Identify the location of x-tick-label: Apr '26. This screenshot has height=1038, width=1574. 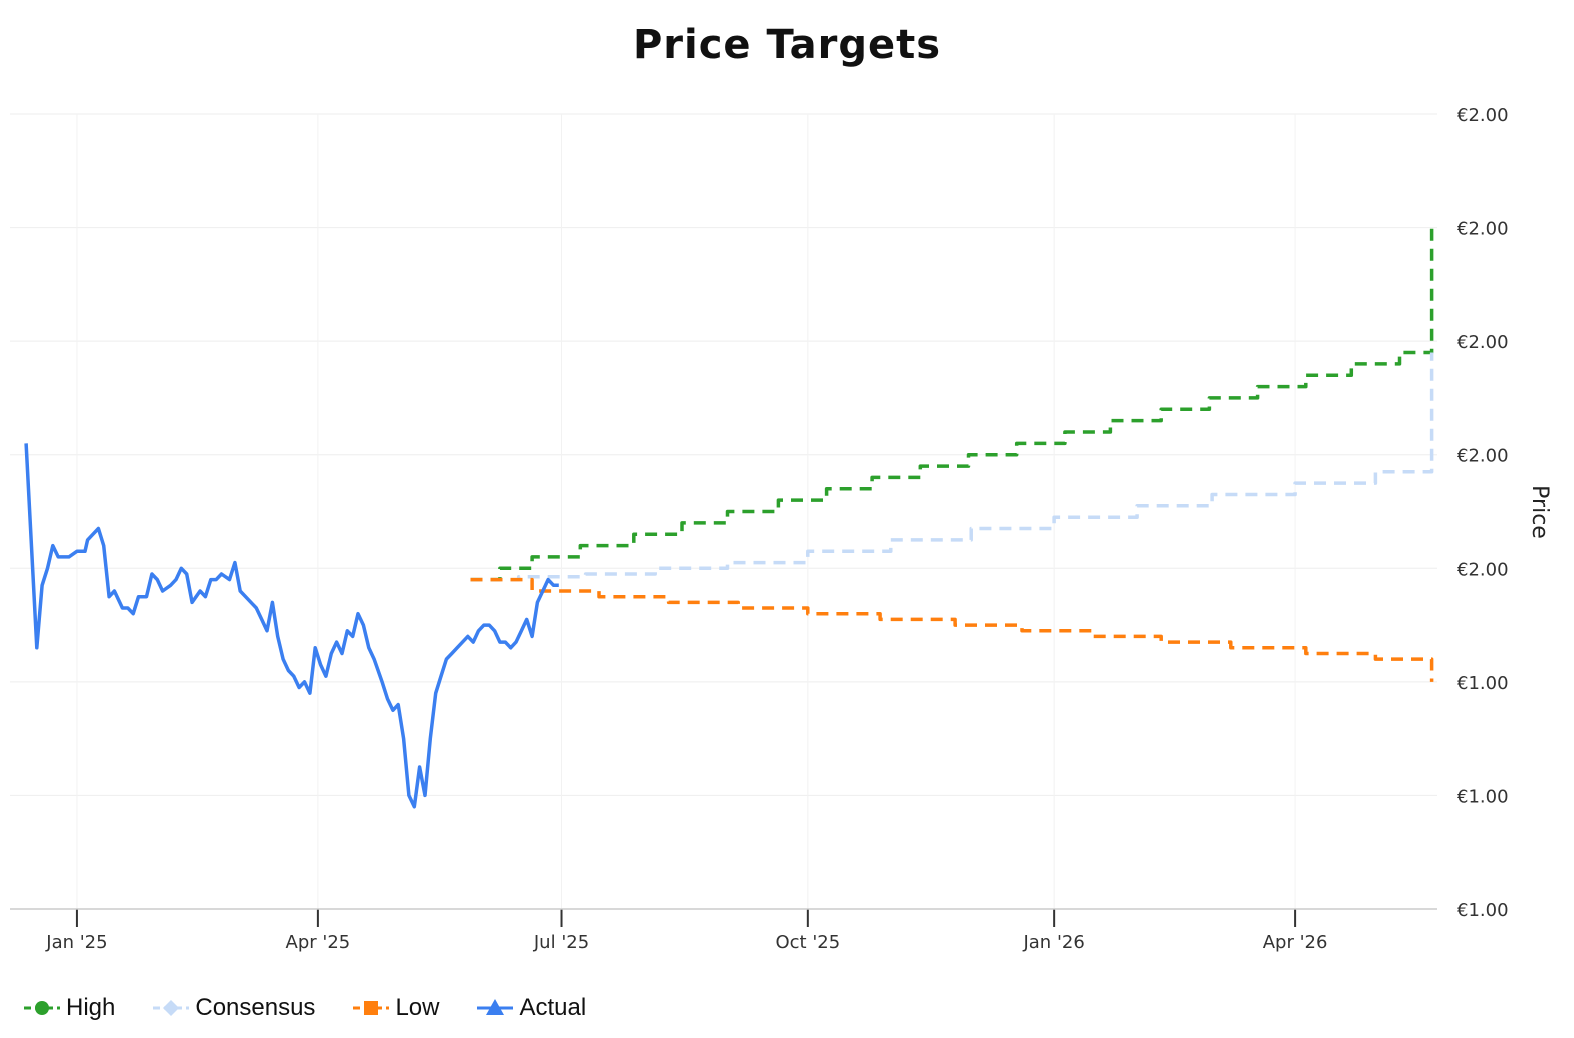
(1295, 942).